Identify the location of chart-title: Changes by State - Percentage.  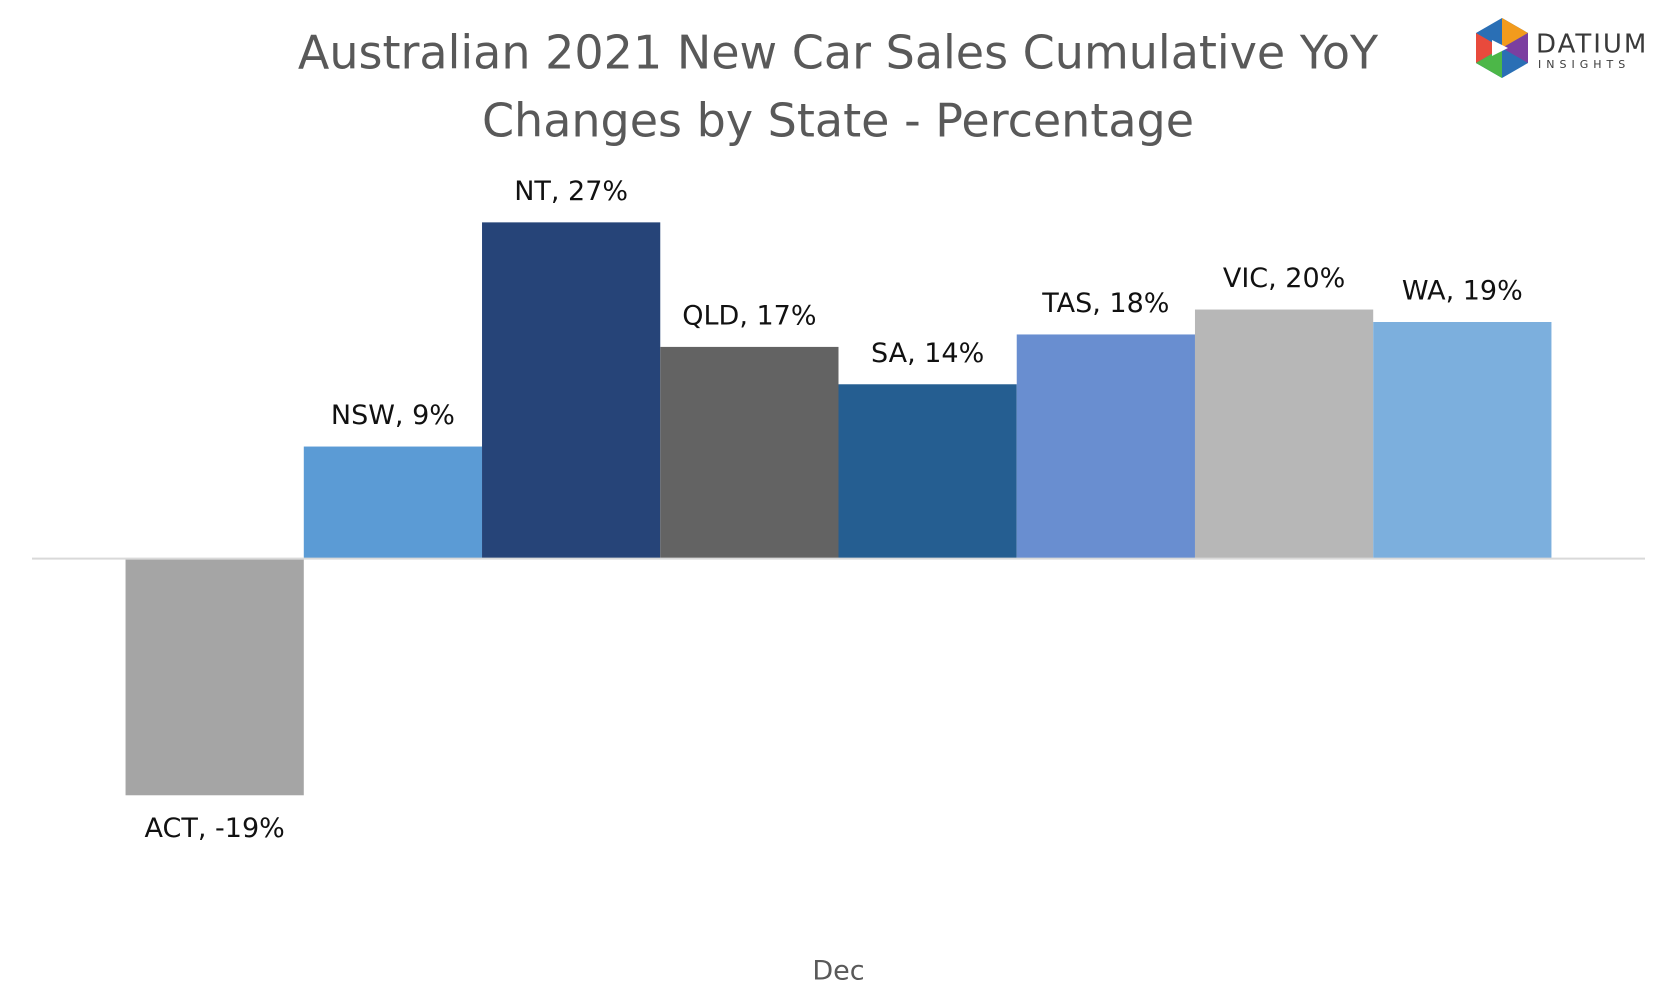
(838, 121).